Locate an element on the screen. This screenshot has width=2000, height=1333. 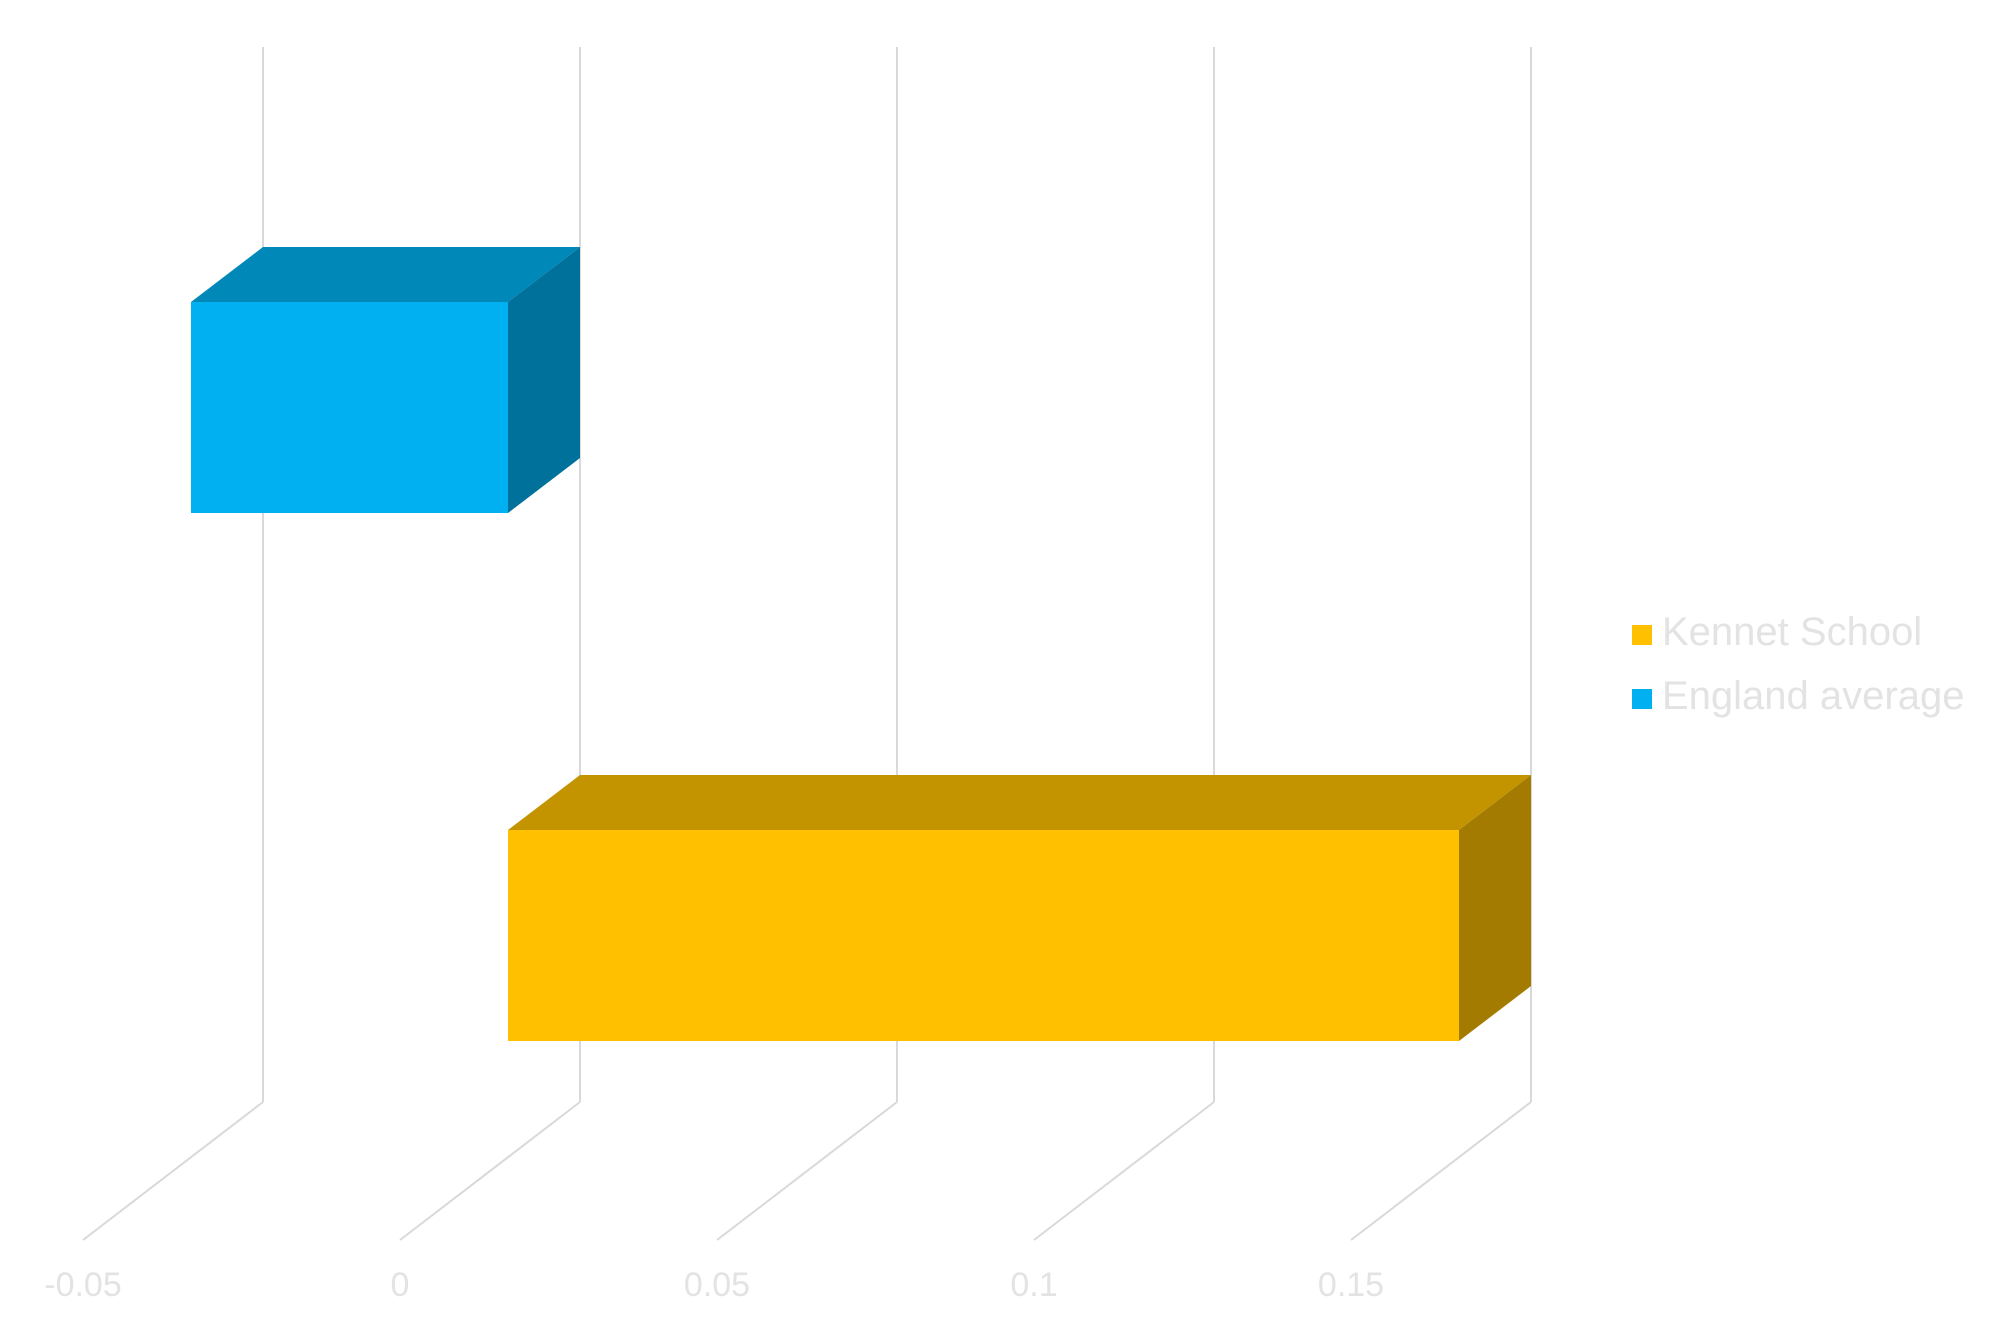
x-tick-label: -0.05 is located at coordinates (83, 1285).